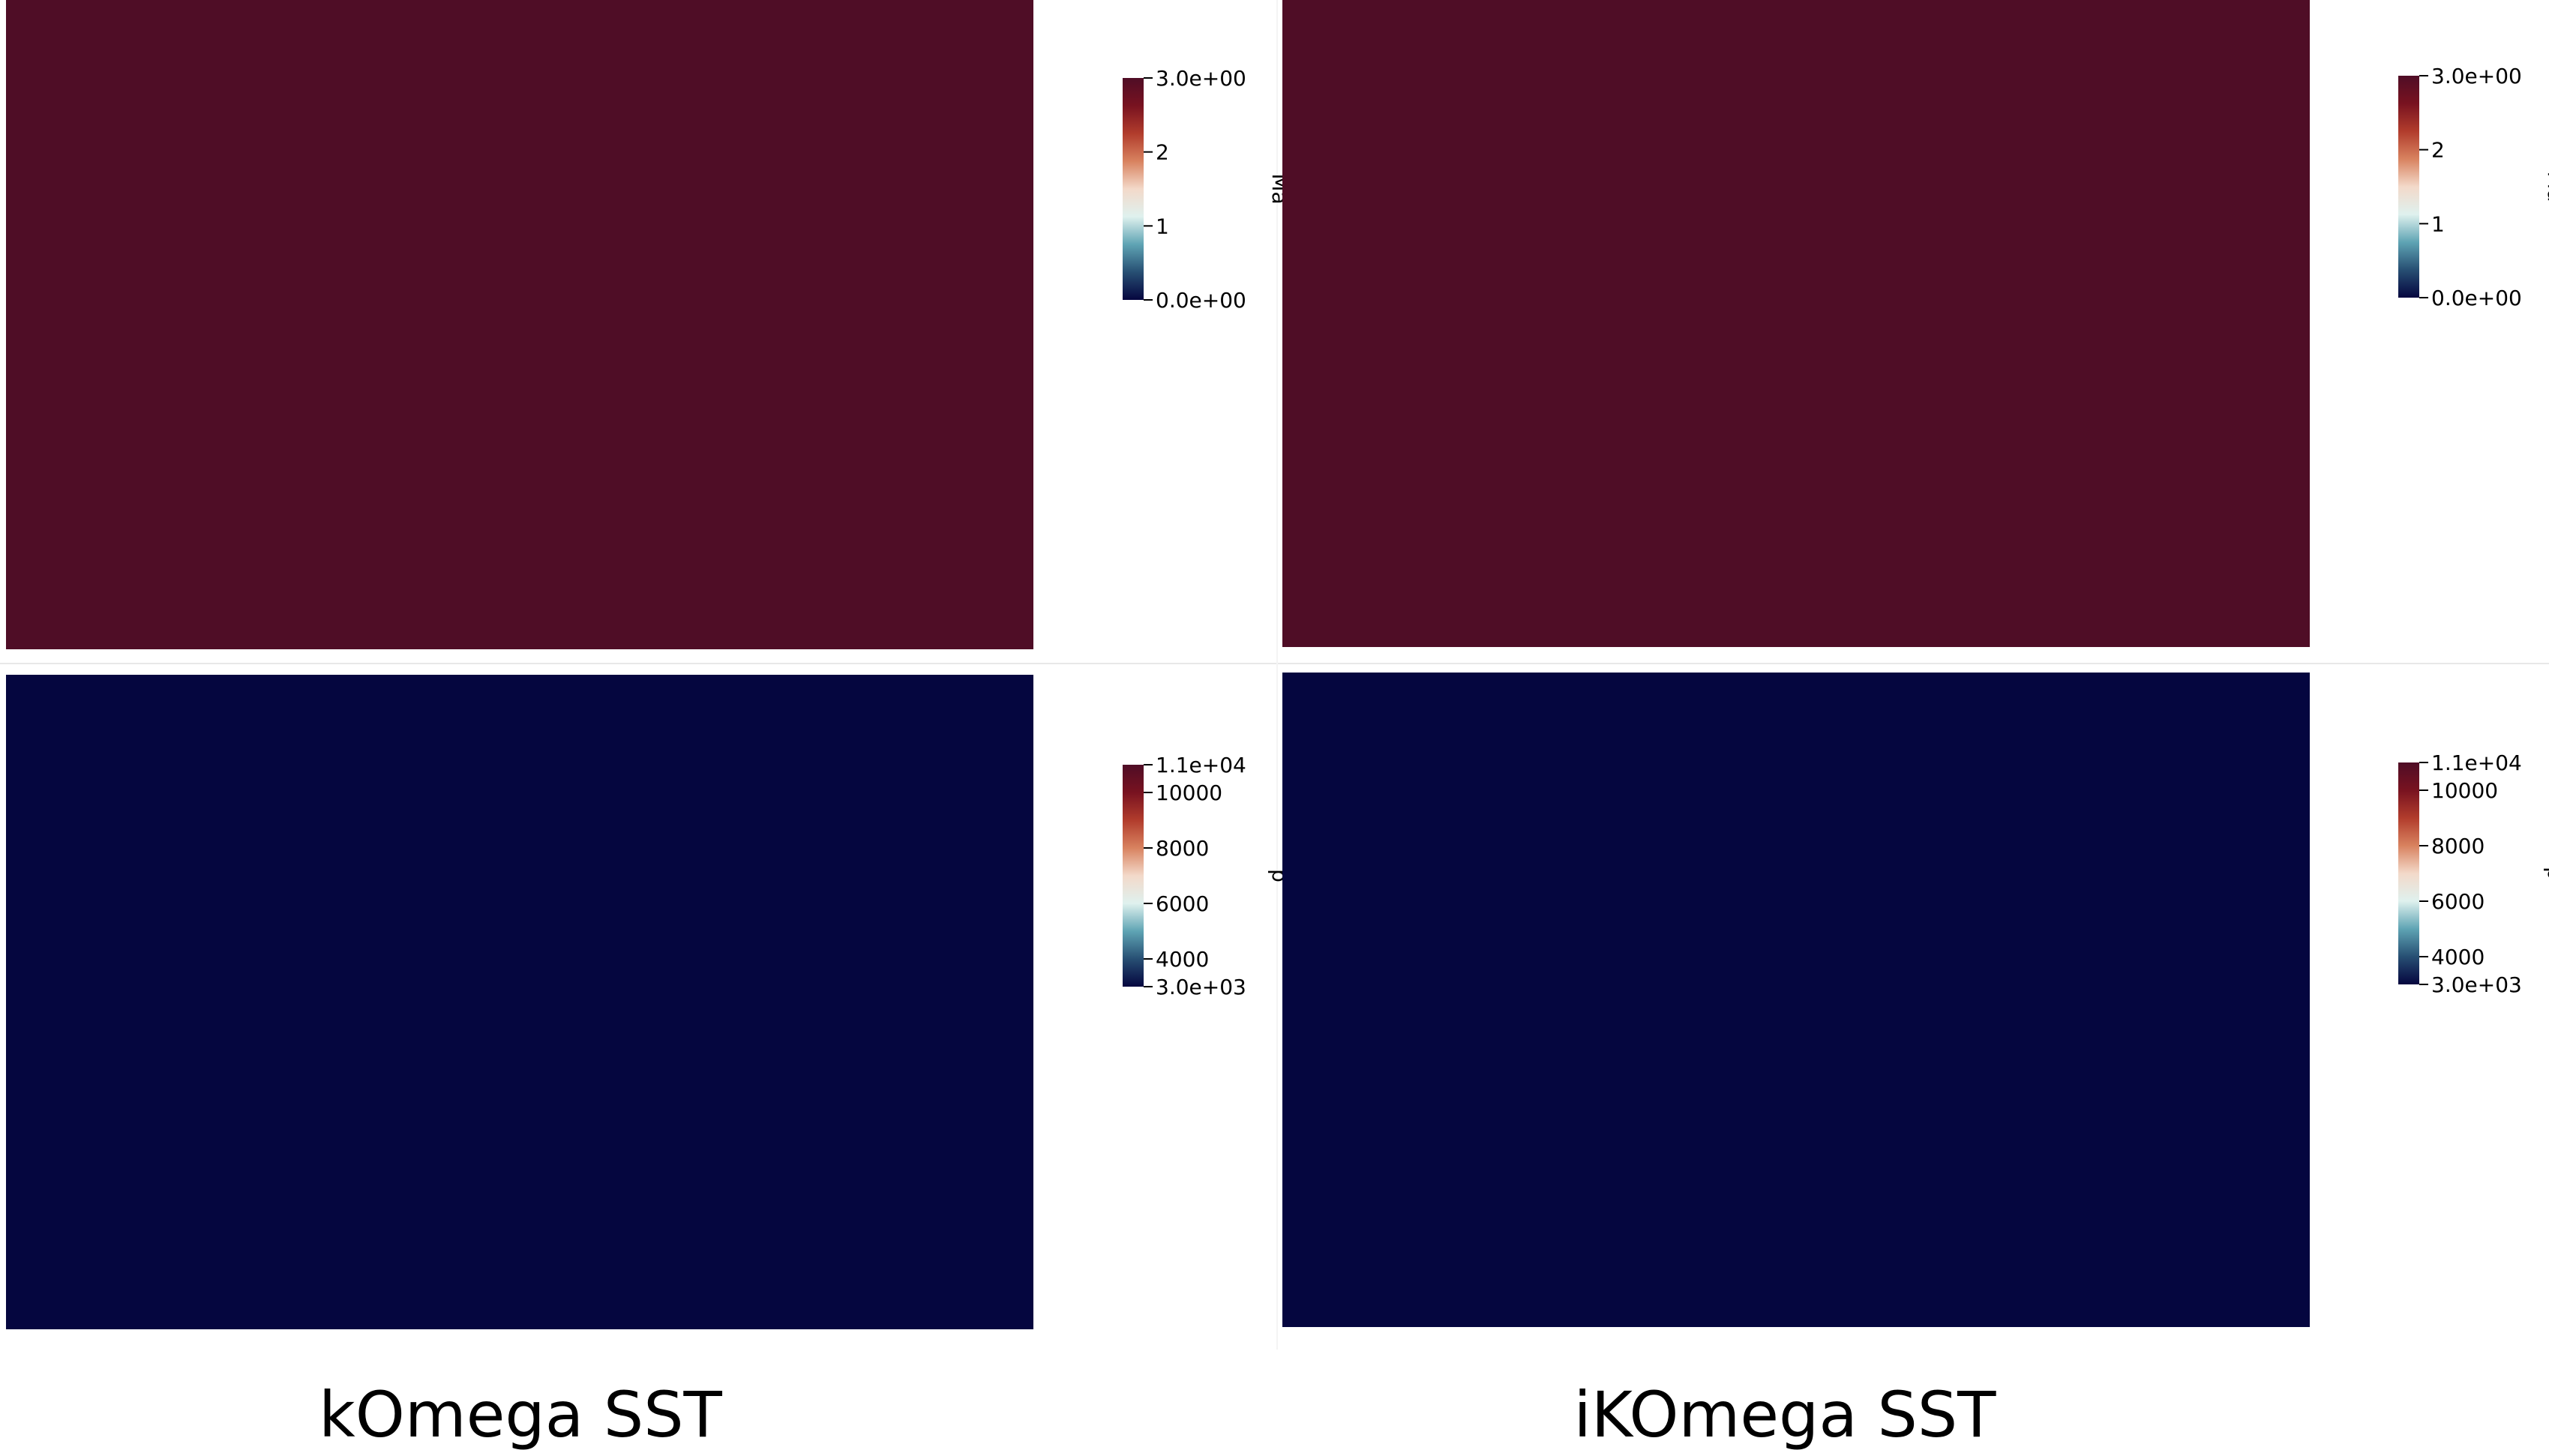 The width and height of the screenshot is (2549, 1456). What do you see at coordinates (1784, 1415) in the screenshot?
I see `caption-ikomega-sst: iKOmega SST` at bounding box center [1784, 1415].